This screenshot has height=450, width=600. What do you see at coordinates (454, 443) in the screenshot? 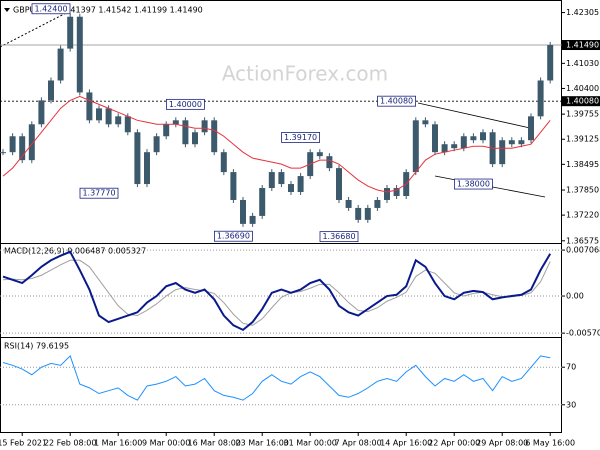
I see `x-tick-label: 22 Apr 00:00` at bounding box center [454, 443].